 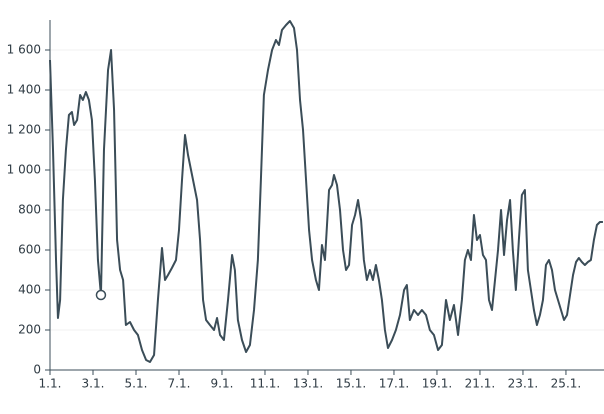 What do you see at coordinates (37, 370) in the screenshot?
I see `y-tick-label: 0` at bounding box center [37, 370].